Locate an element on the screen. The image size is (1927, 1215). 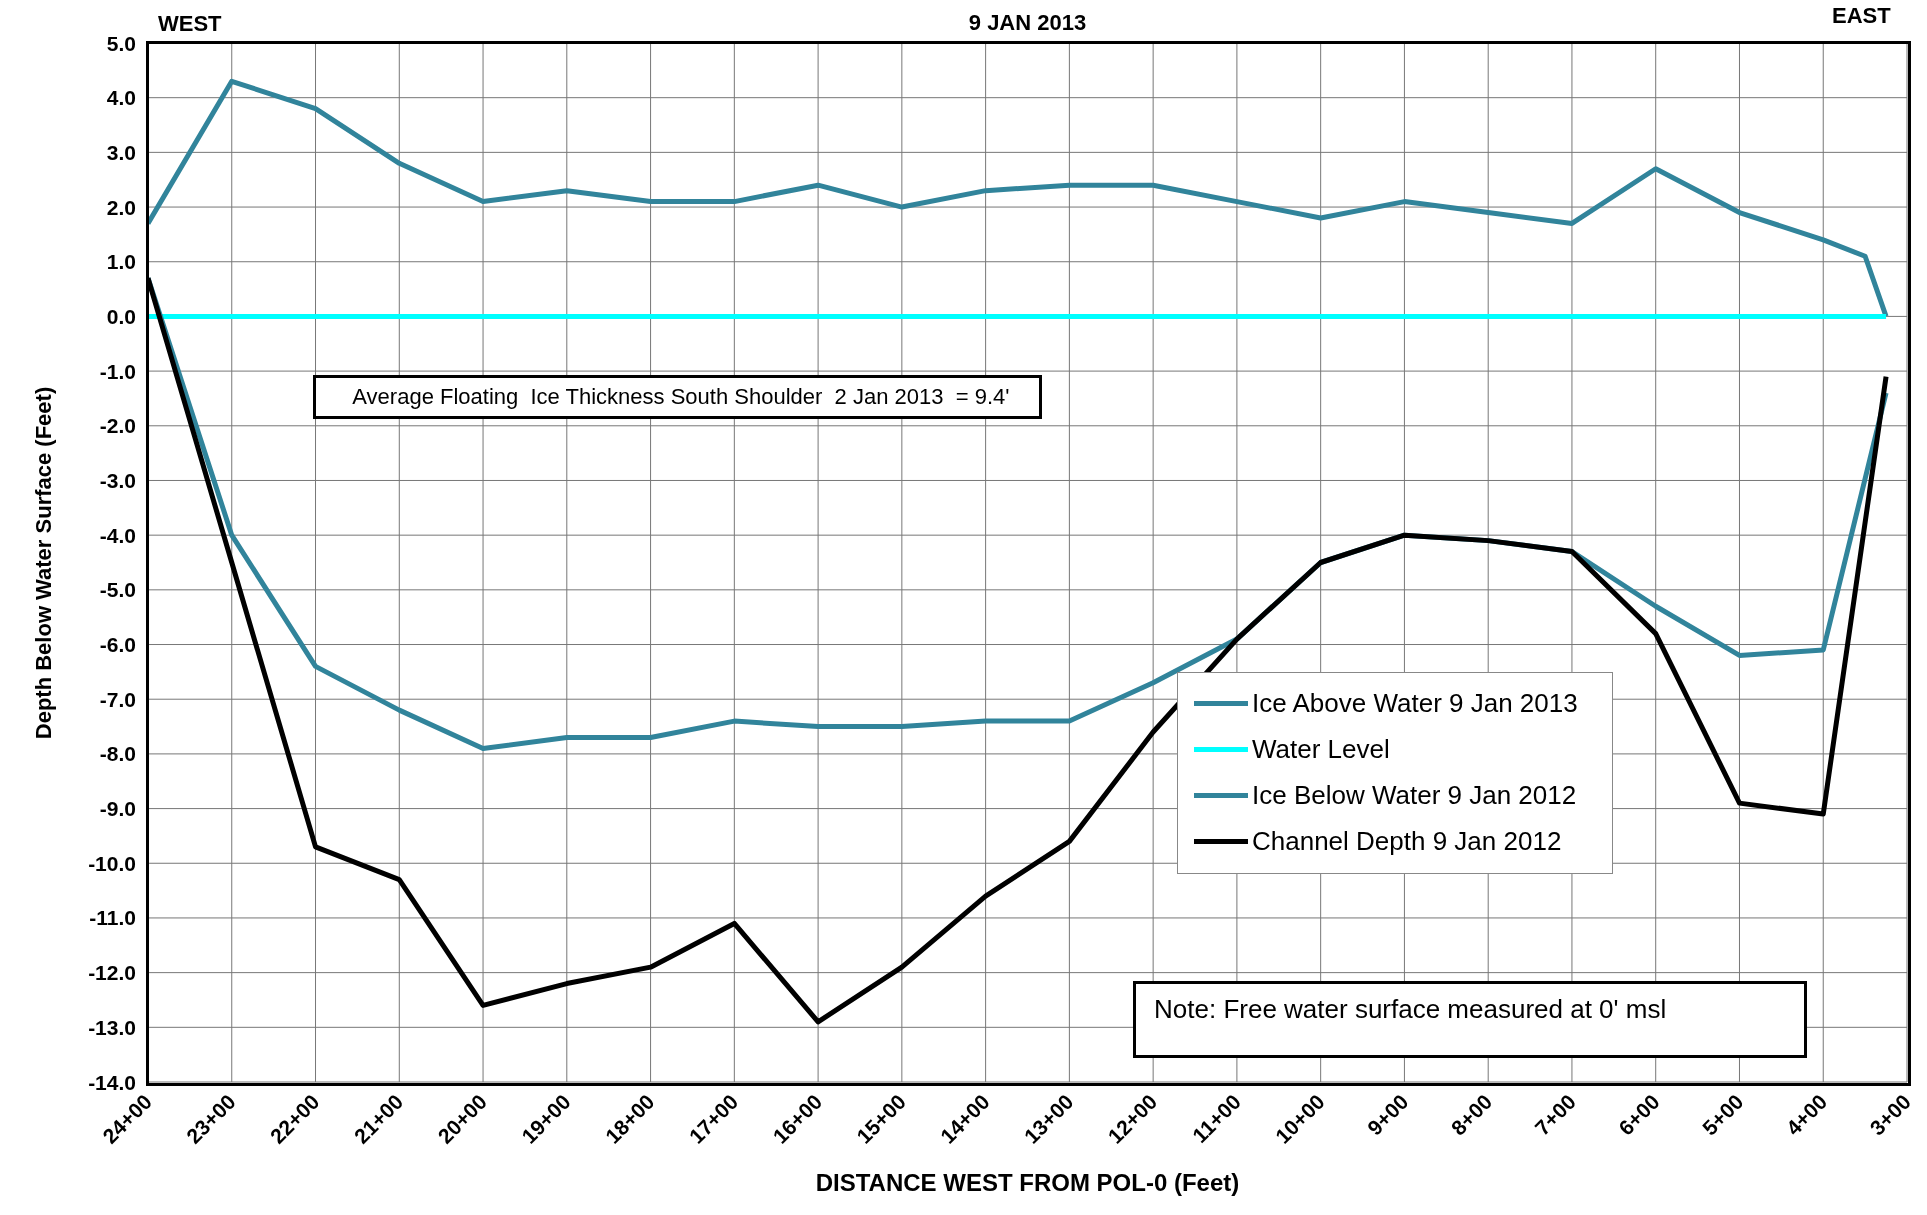
text-box: Note: Free water surface measured at 0' msl is located at coordinates (1470, 1020).